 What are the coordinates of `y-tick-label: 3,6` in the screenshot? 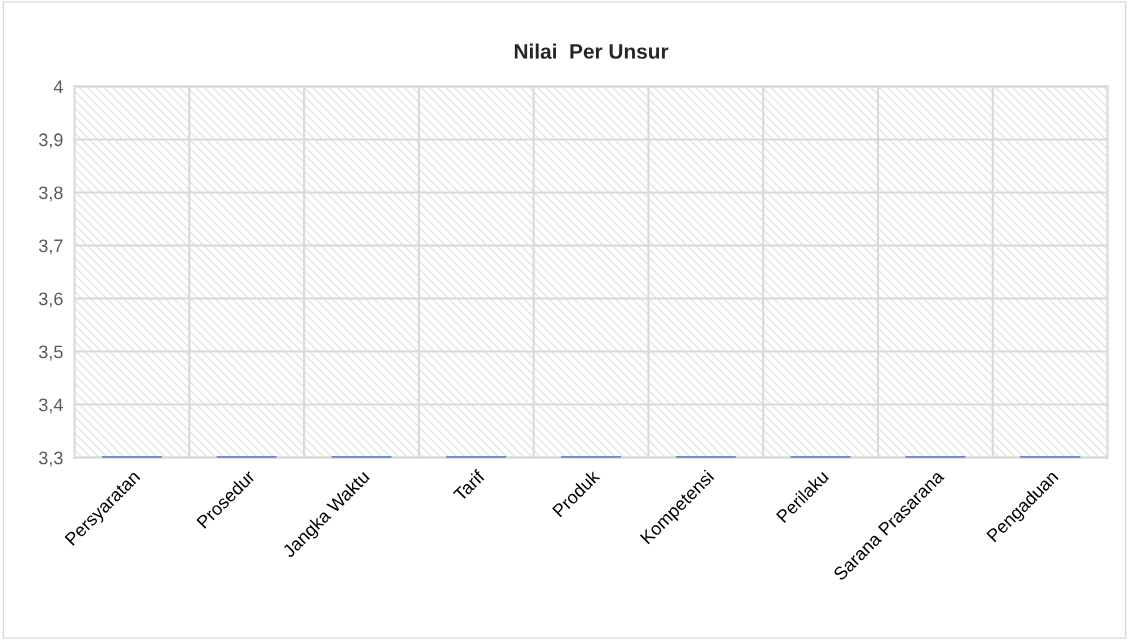 It's located at (50, 300).